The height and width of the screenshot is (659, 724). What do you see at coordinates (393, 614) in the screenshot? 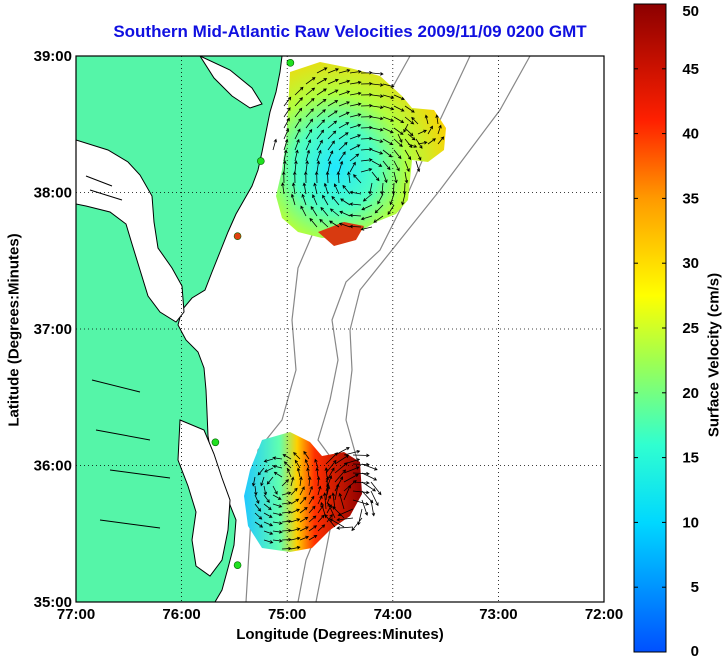
I see `x-tick-label: 74:00` at bounding box center [393, 614].